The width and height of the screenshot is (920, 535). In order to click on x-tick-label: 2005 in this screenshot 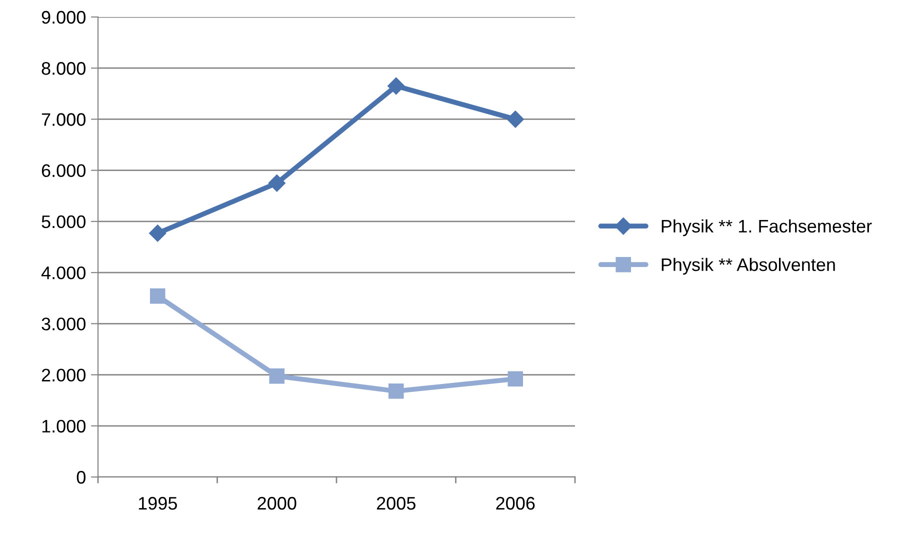, I will do `click(396, 503)`.